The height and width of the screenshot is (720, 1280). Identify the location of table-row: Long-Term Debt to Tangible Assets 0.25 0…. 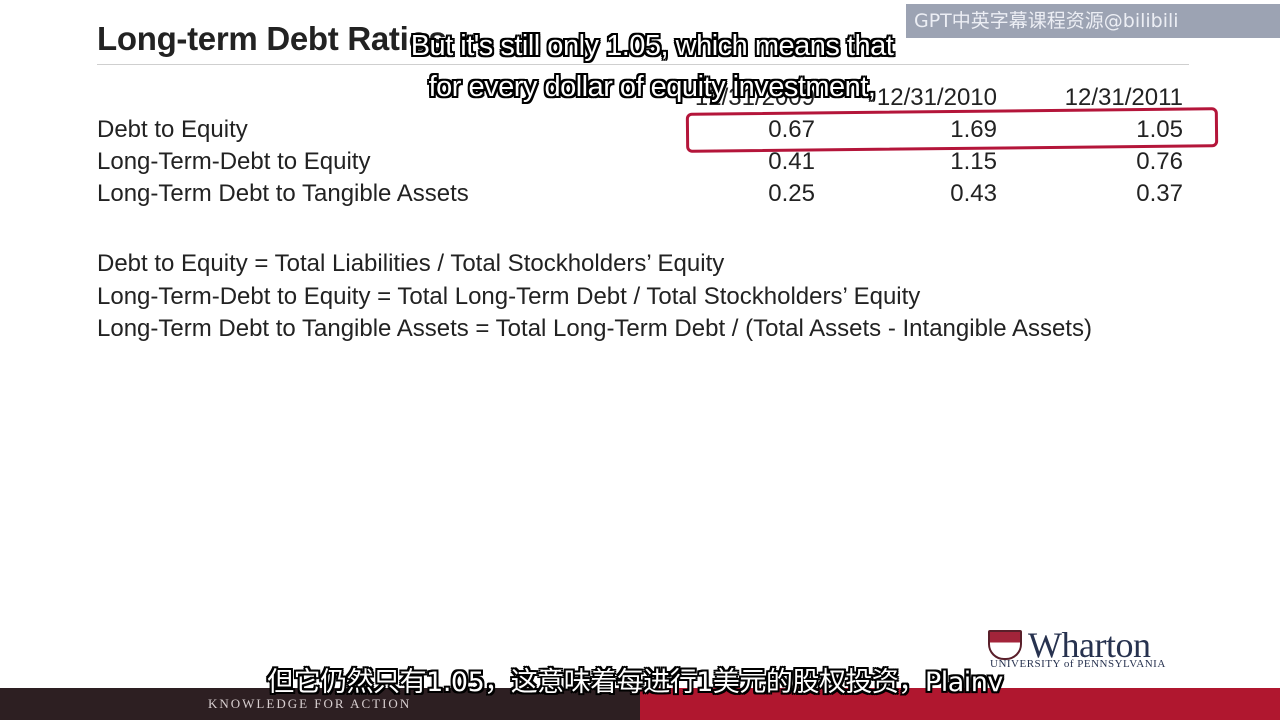
(647, 195).